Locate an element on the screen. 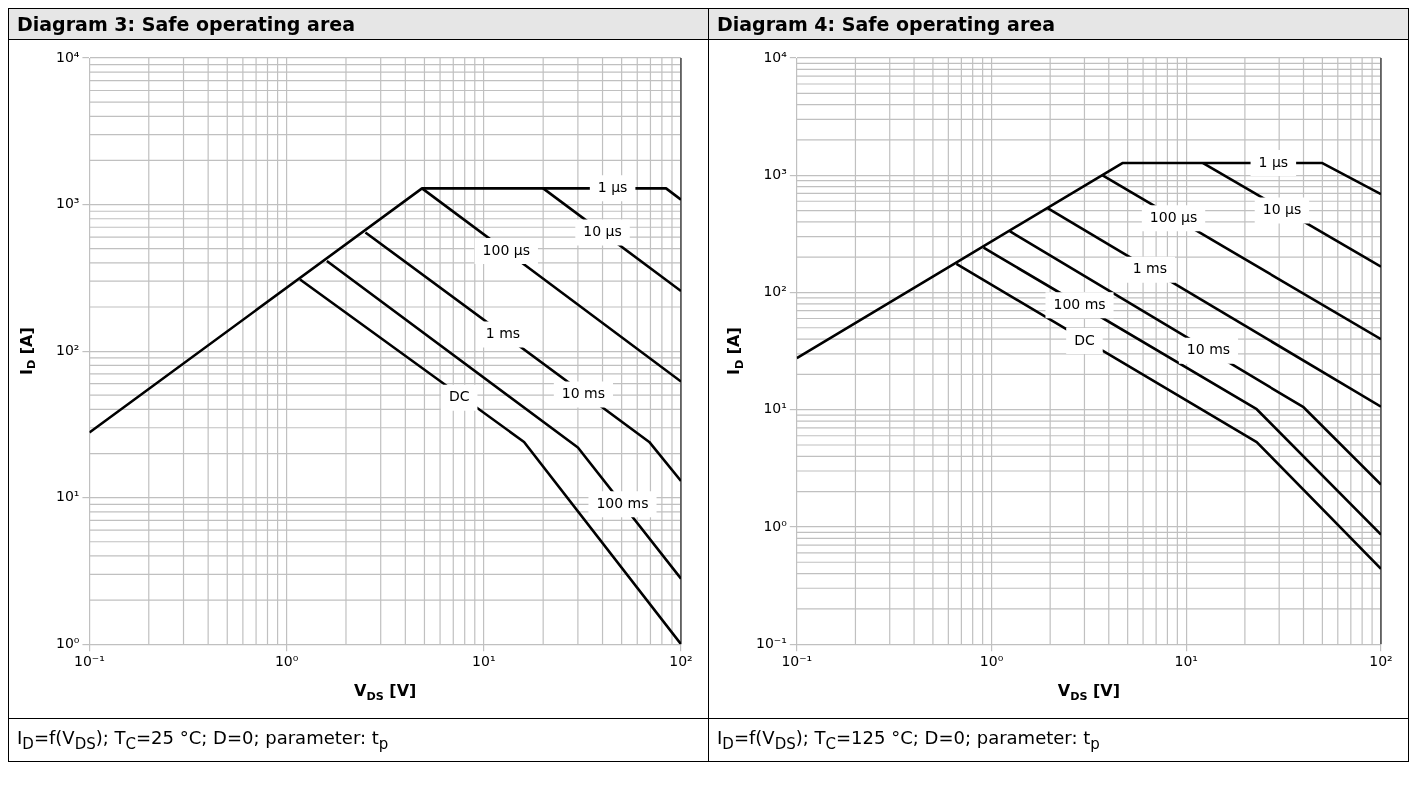 Image resolution: width=1417 pixels, height=796 pixels. text: I$_{D}$=f(V$_{DS}$); T$_{C}$=25 °C; D=0; parameter: t$_{p}$ is located at coordinates (203, 740).